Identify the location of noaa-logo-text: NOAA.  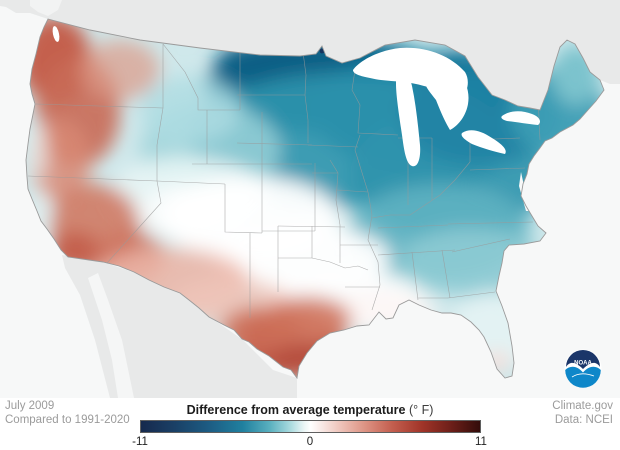
(583, 364).